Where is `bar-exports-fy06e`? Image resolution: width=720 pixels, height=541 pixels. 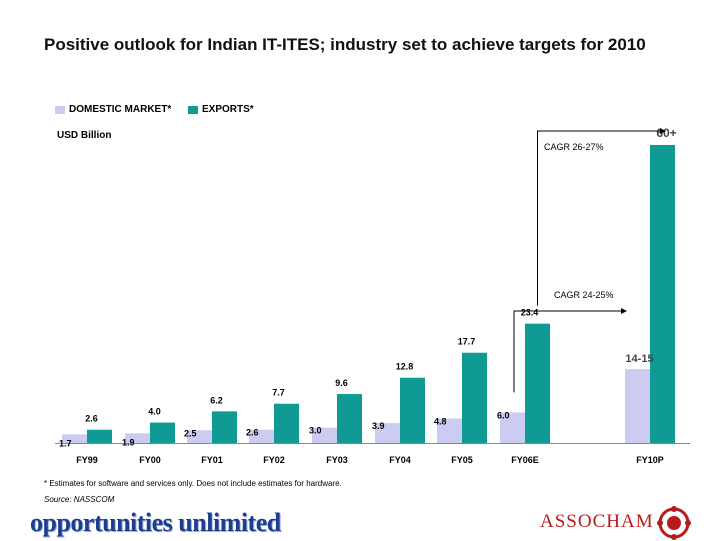
bar-exports-fy06e is located at coordinates (537, 383).